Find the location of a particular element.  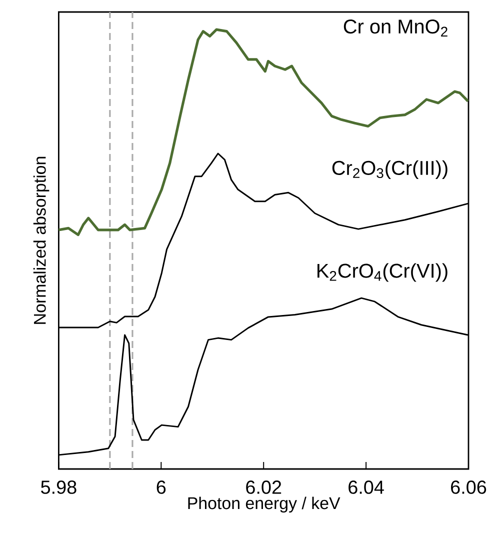

series-label: K$_{2}$CrO$_{4}$(Cr(VI)) is located at coordinates (383, 272).